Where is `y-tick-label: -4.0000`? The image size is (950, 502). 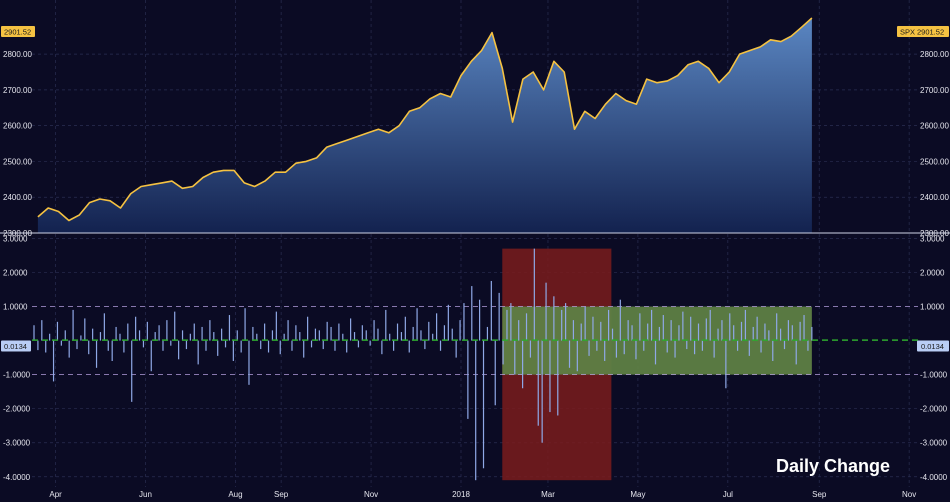 y-tick-label: -4.0000 is located at coordinates (17, 477).